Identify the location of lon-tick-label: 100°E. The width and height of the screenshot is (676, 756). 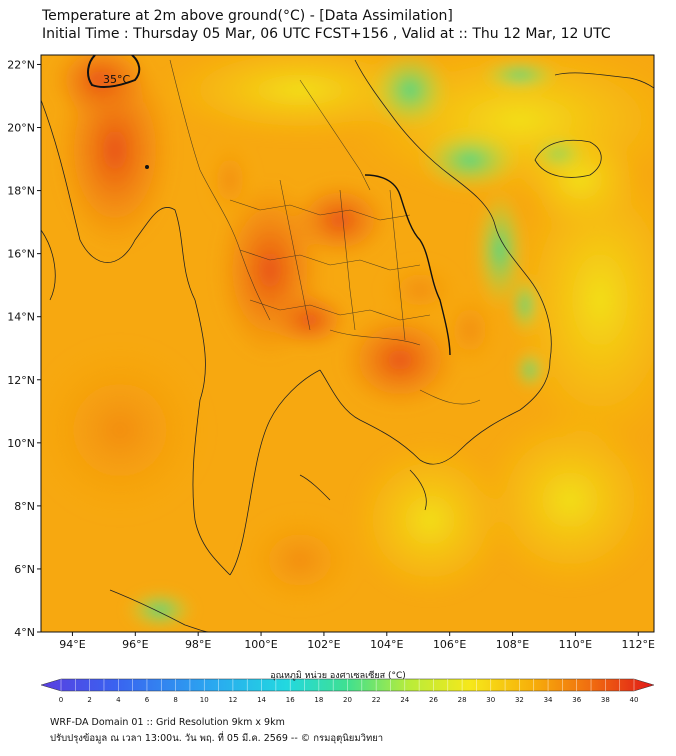
(260, 644).